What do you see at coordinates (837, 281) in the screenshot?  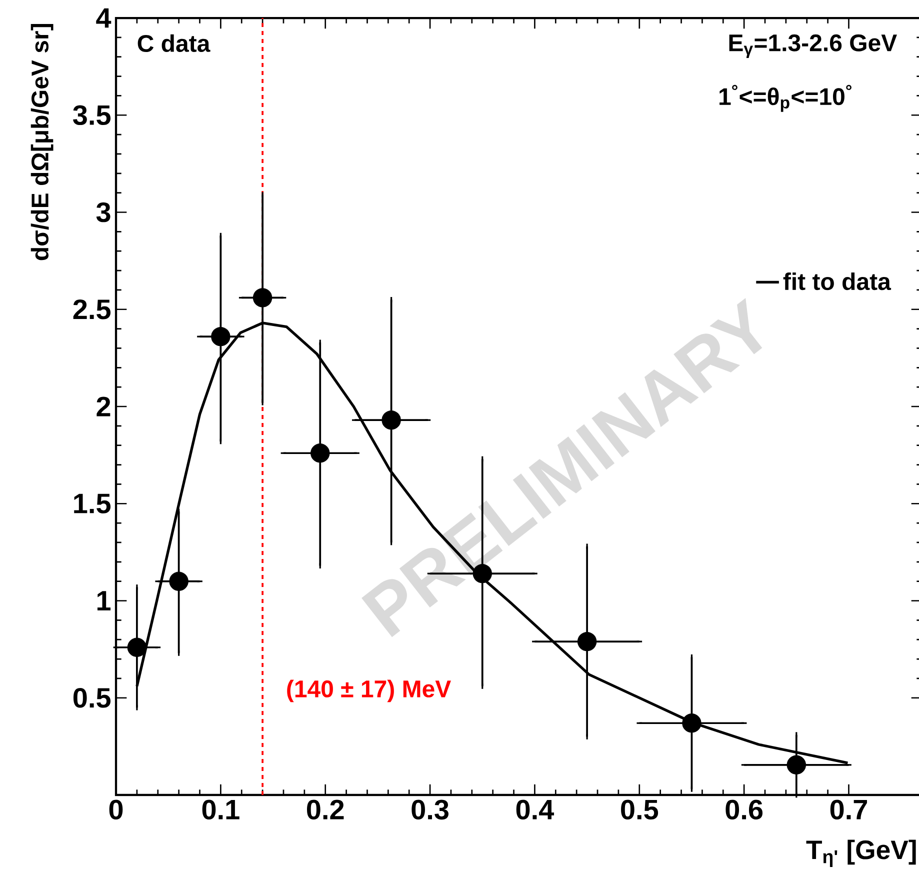 I see `legend-label: fit to data` at bounding box center [837, 281].